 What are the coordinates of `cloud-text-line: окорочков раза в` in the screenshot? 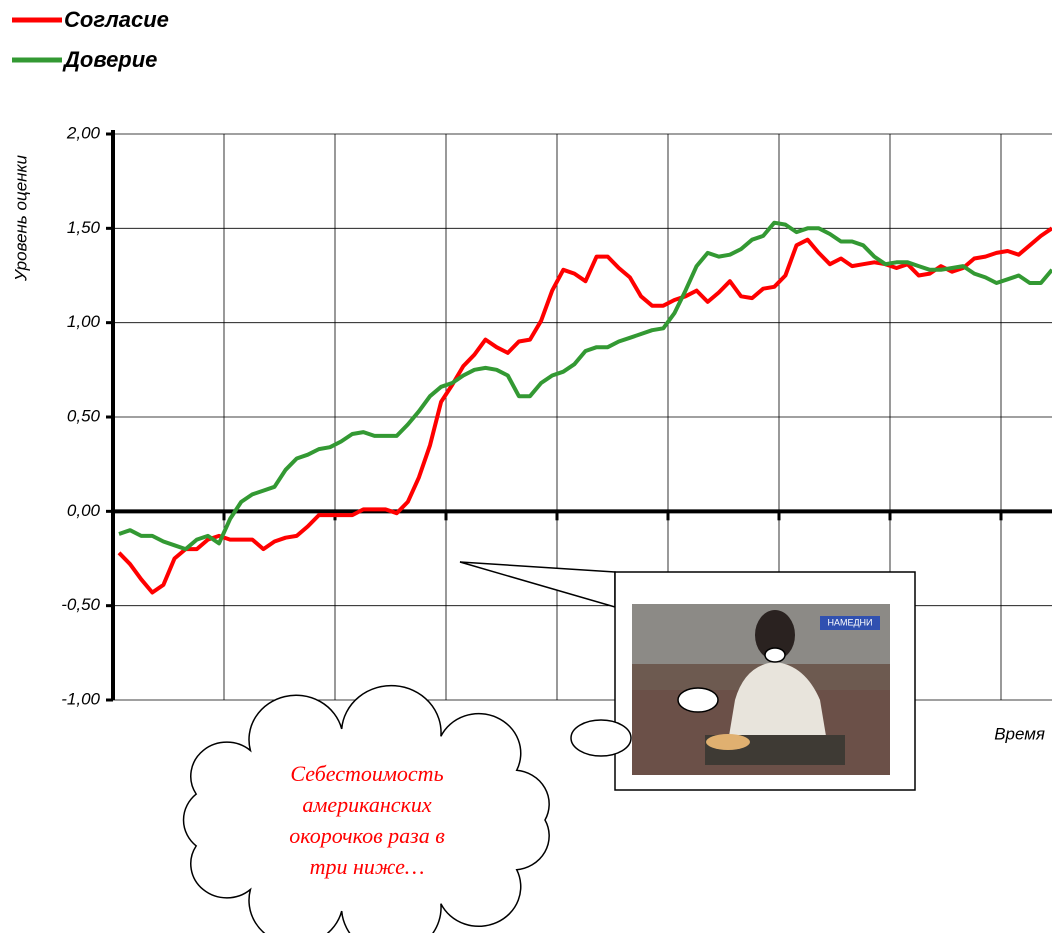 It's located at (367, 835).